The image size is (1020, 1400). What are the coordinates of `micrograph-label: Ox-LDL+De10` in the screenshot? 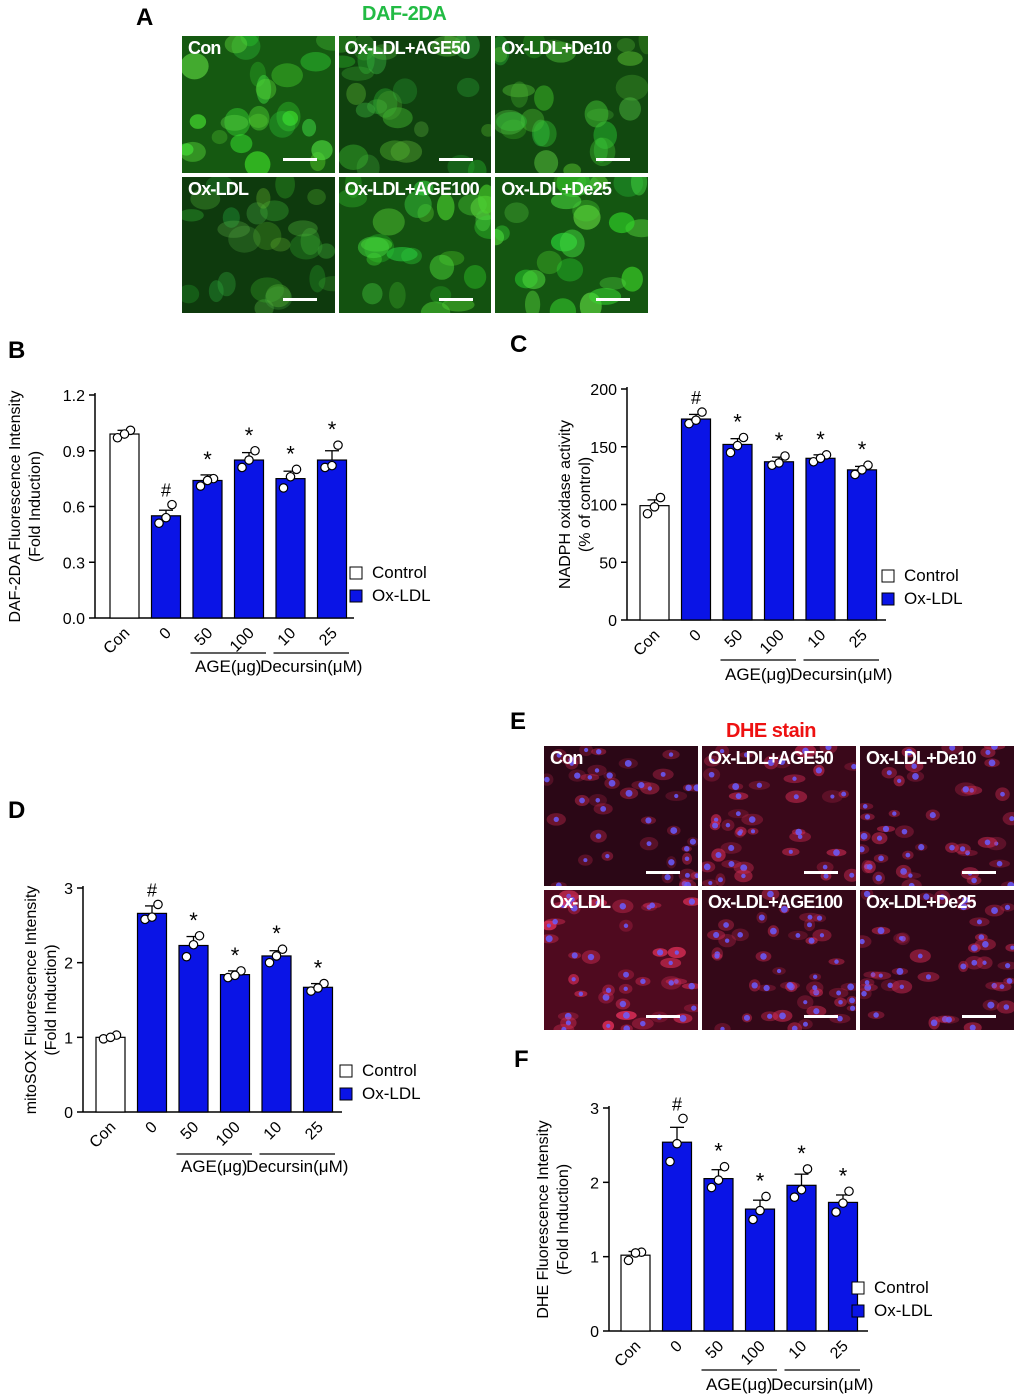 It's located at (556, 48).